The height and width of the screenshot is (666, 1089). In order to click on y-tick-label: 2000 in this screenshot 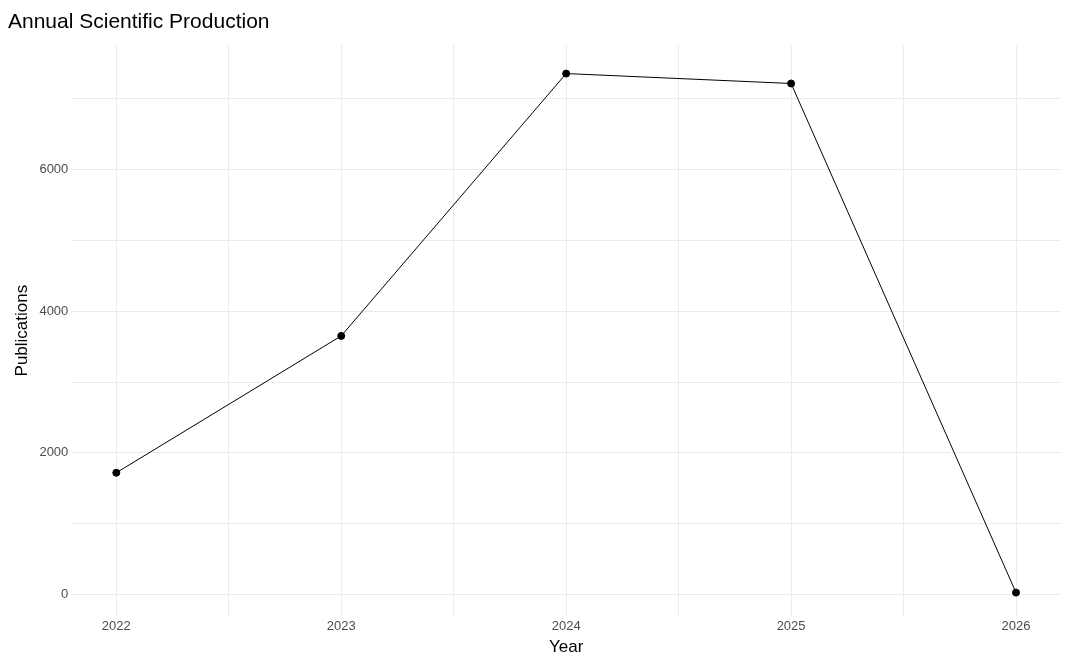, I will do `click(54, 452)`.